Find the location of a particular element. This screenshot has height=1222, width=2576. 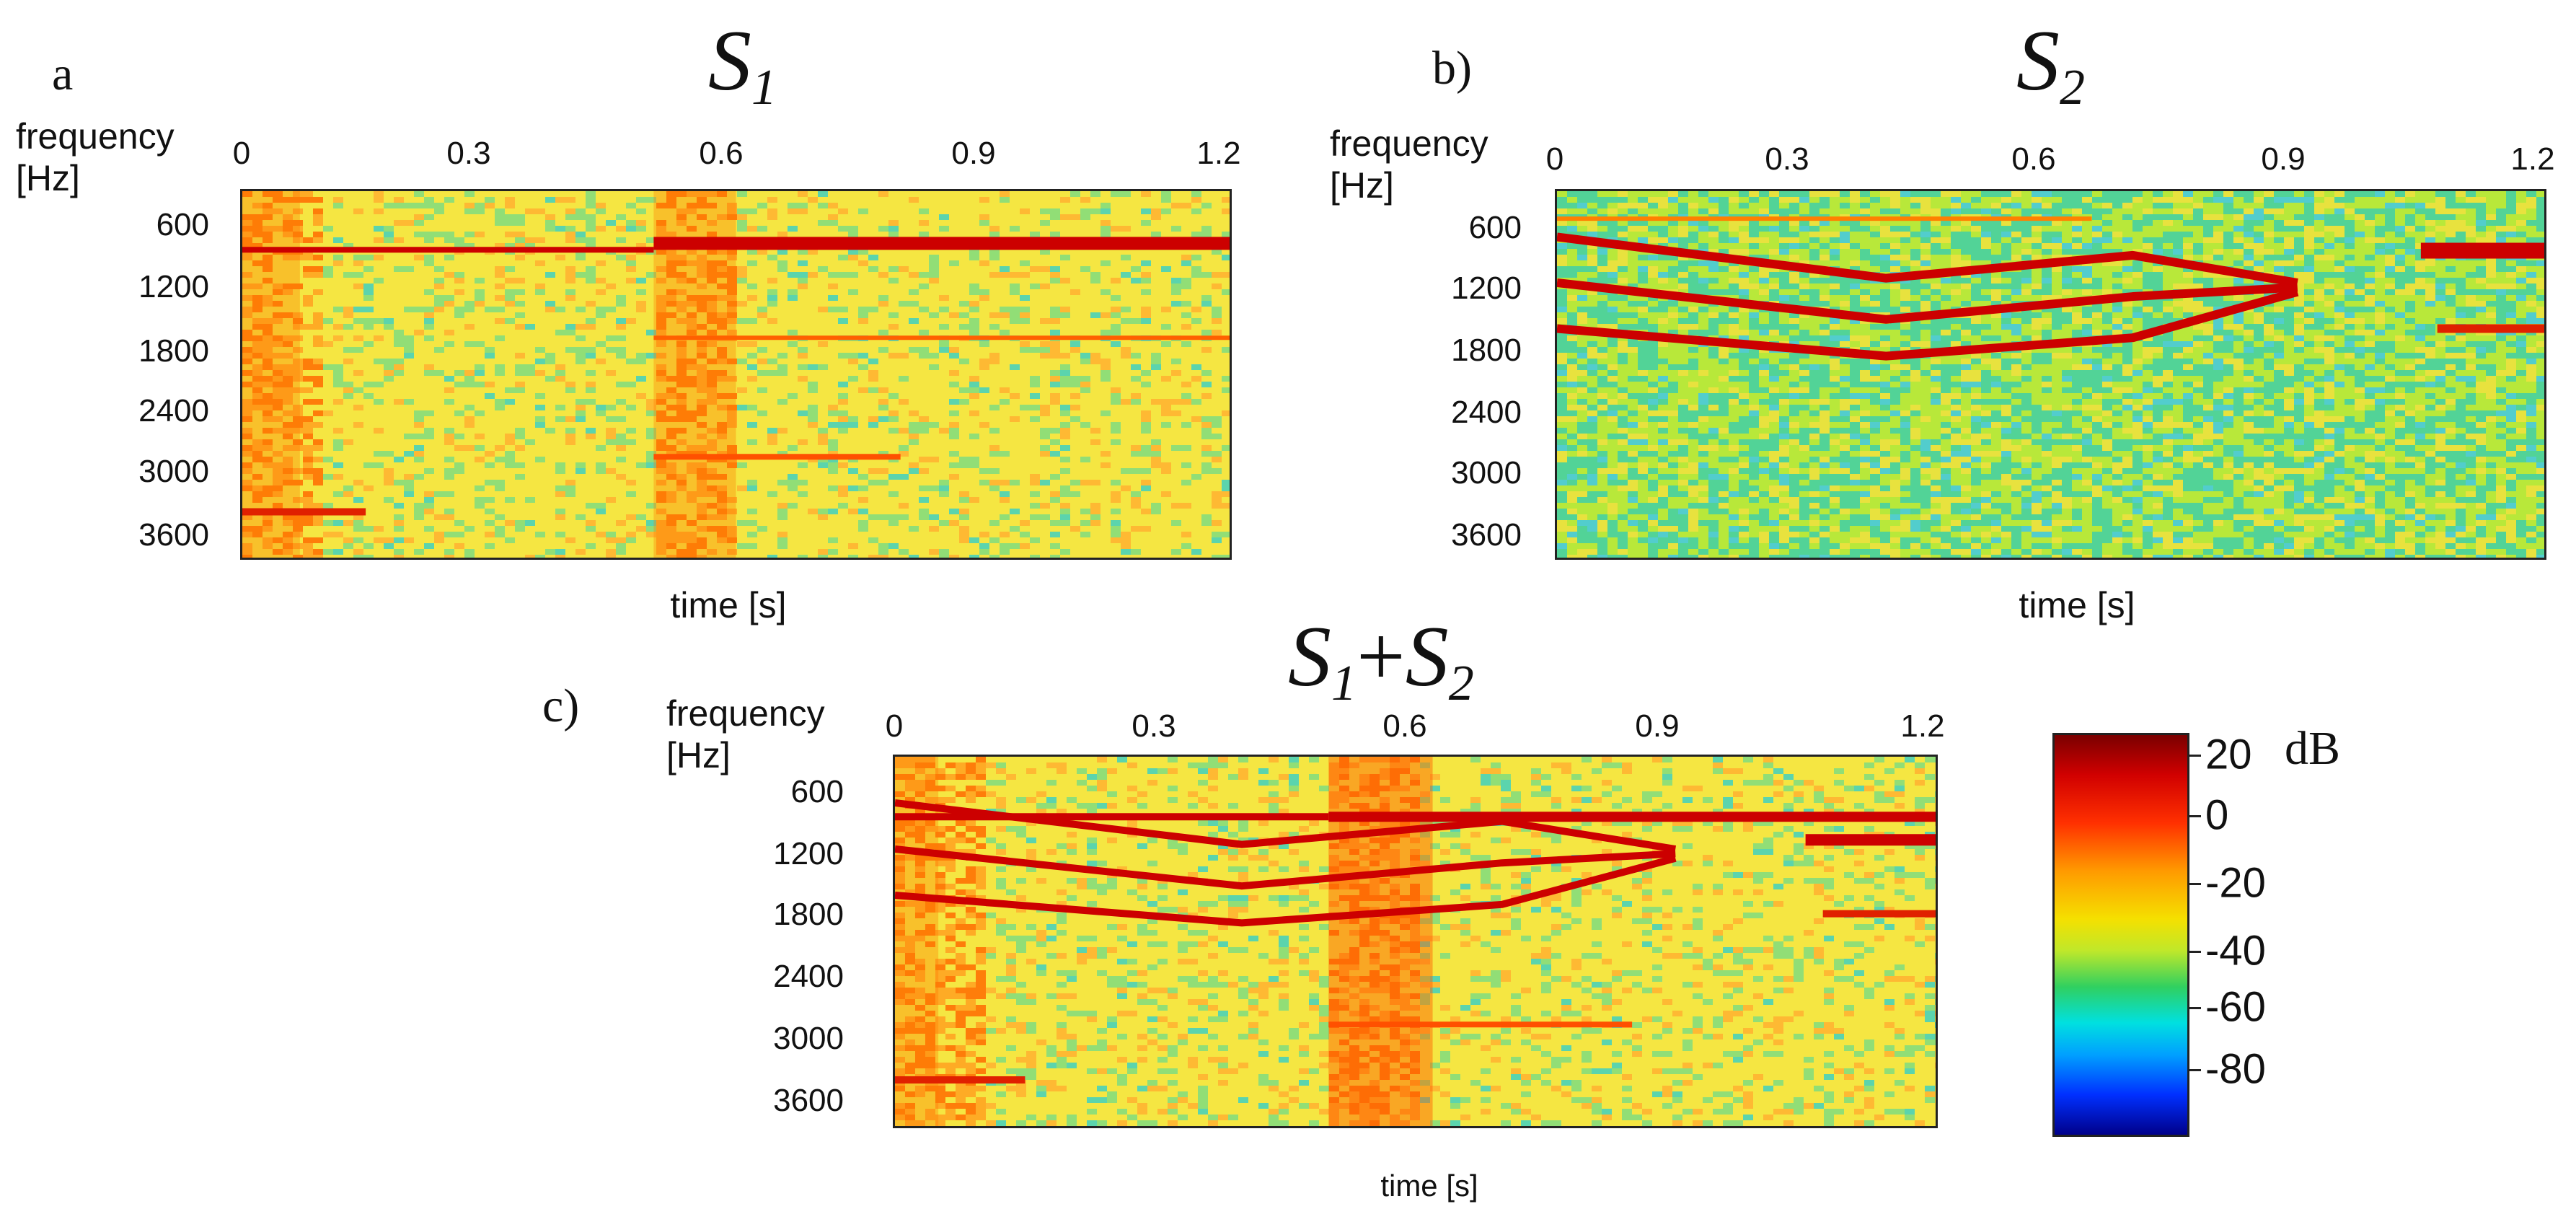

xtick: 1.2 is located at coordinates (2532, 159).